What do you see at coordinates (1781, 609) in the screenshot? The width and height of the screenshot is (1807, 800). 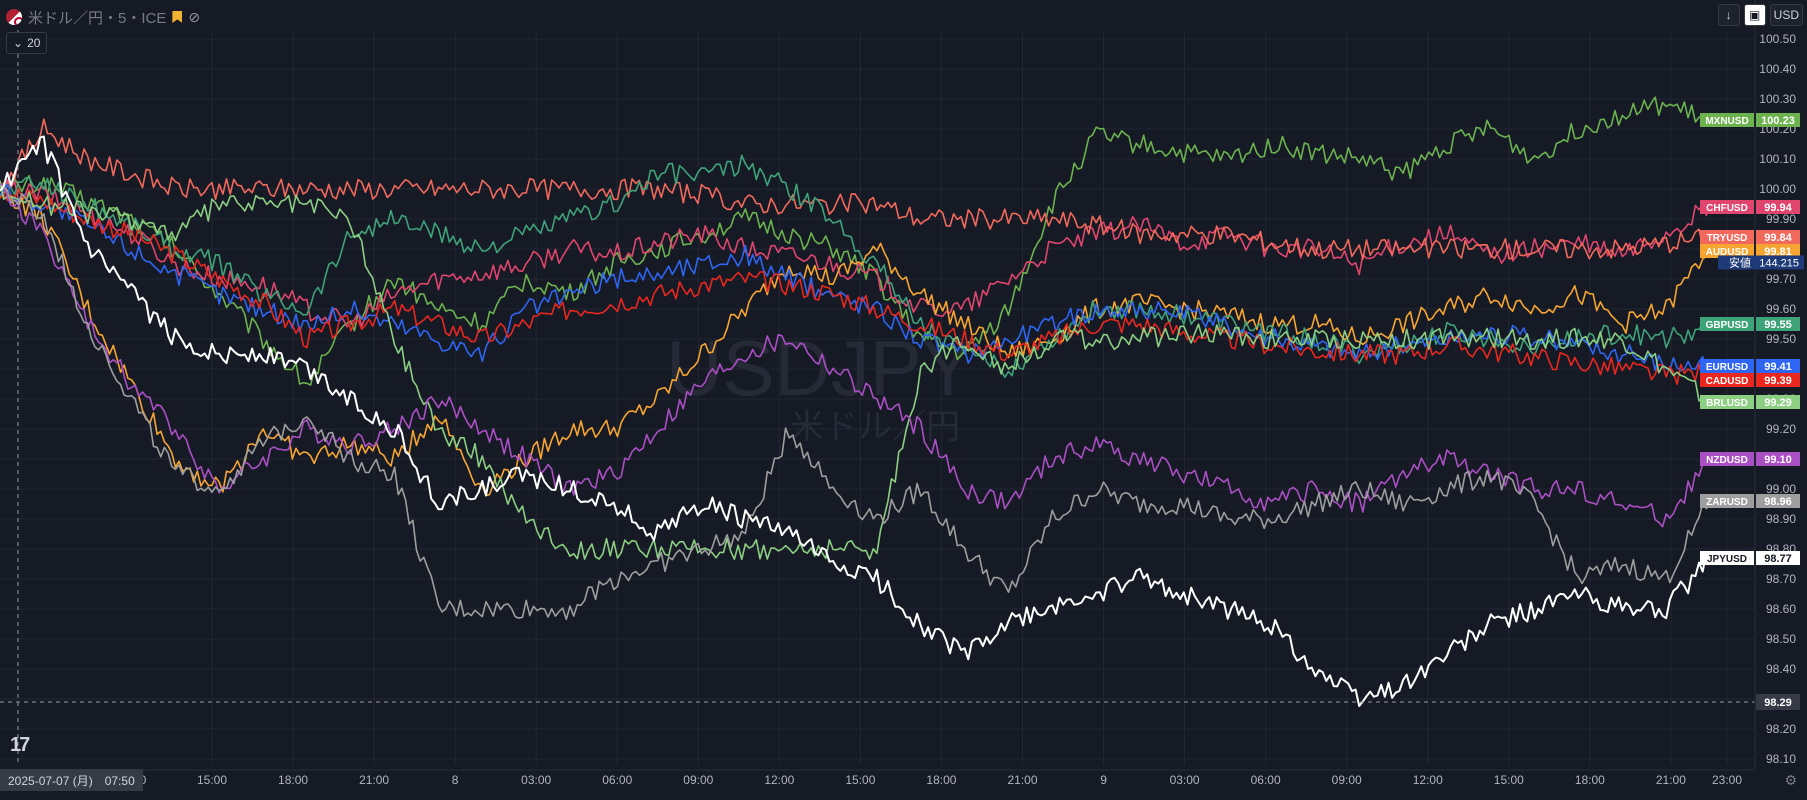 I see `y-tick-label: 98.60` at bounding box center [1781, 609].